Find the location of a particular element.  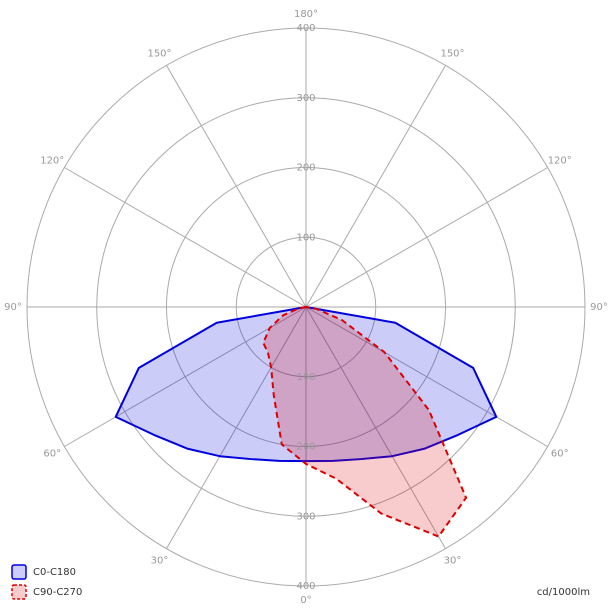

angle-label: 0° is located at coordinates (305, 600).